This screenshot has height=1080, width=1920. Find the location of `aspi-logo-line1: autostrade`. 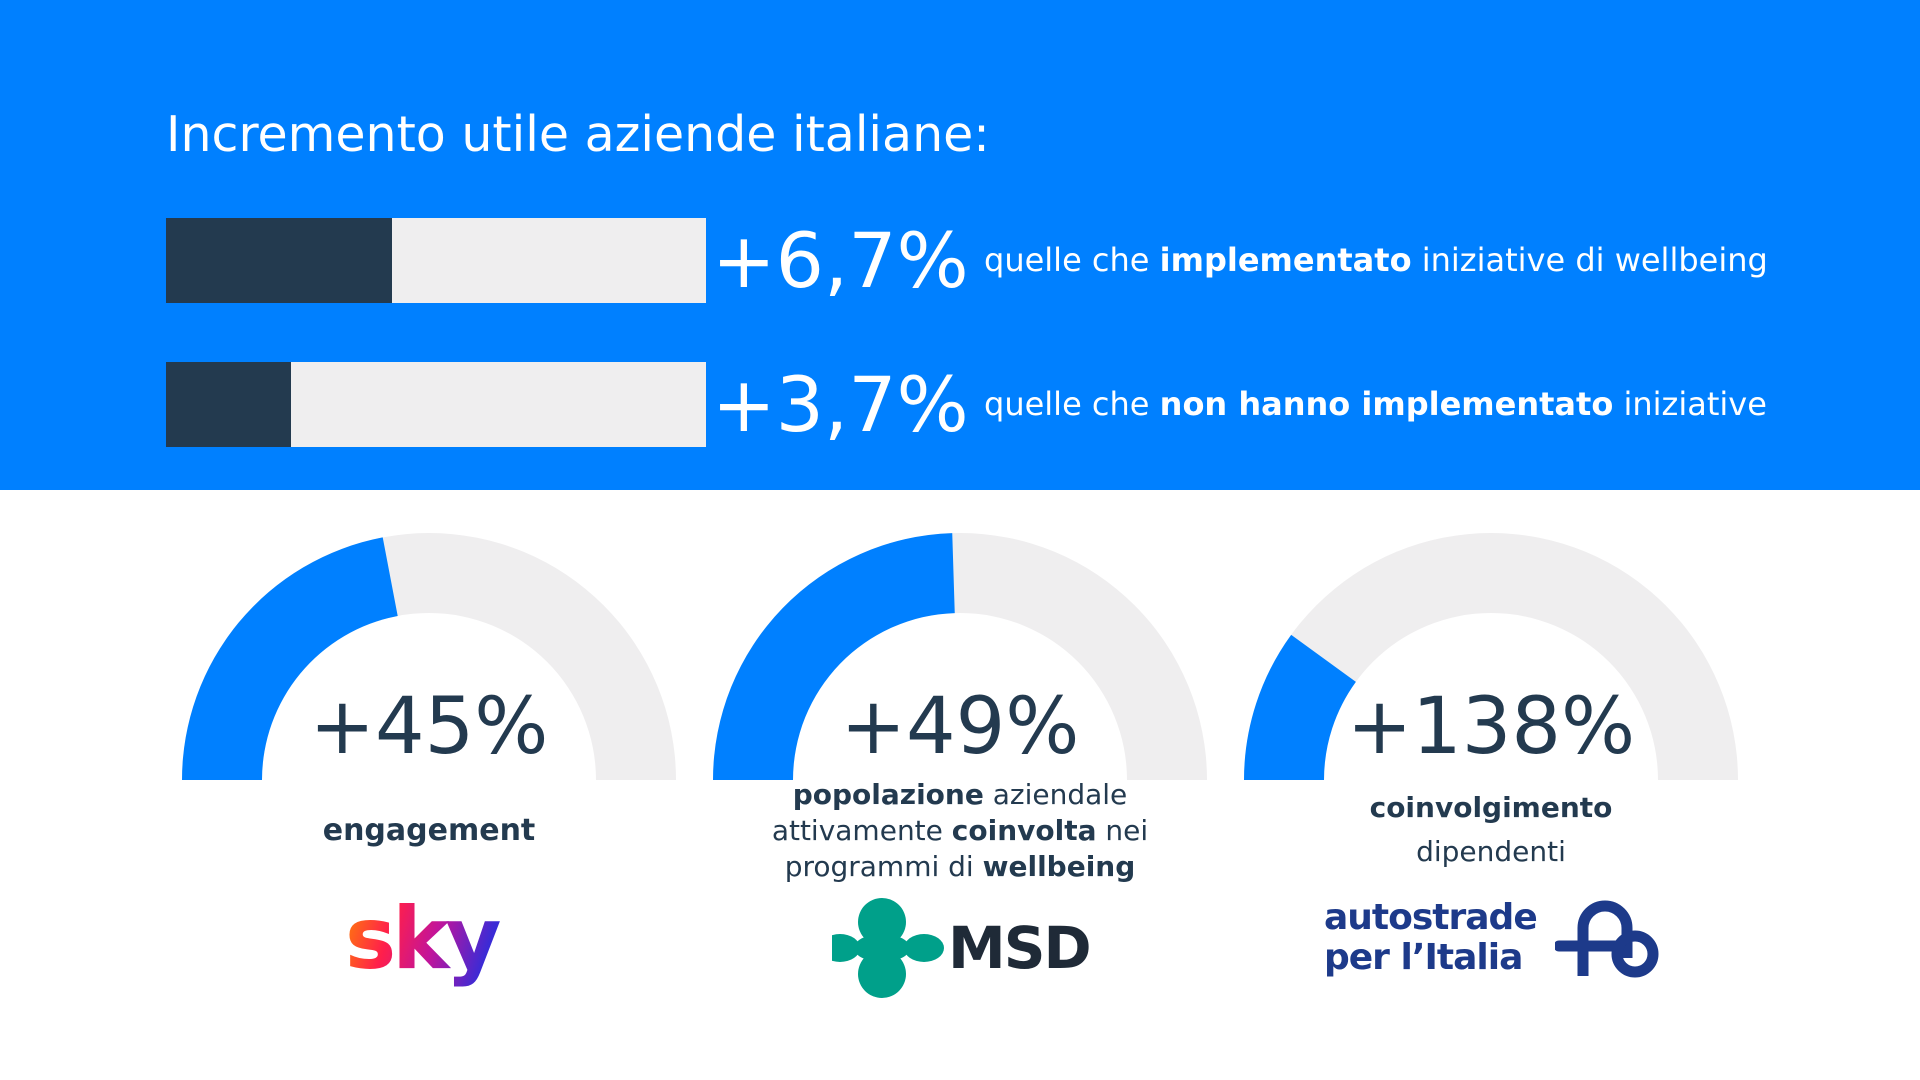

aspi-logo-line1: autostrade is located at coordinates (1431, 917).